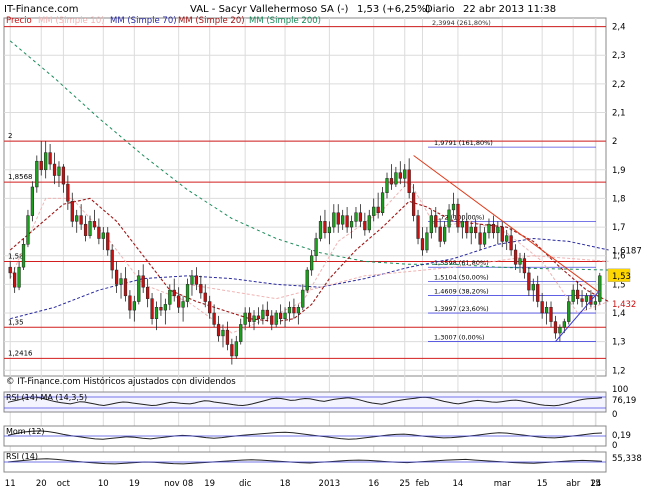 The height and width of the screenshot is (494, 650). What do you see at coordinates (285, 21) in the screenshot?
I see `legend-mm200: MM (Simple 200)` at bounding box center [285, 21].